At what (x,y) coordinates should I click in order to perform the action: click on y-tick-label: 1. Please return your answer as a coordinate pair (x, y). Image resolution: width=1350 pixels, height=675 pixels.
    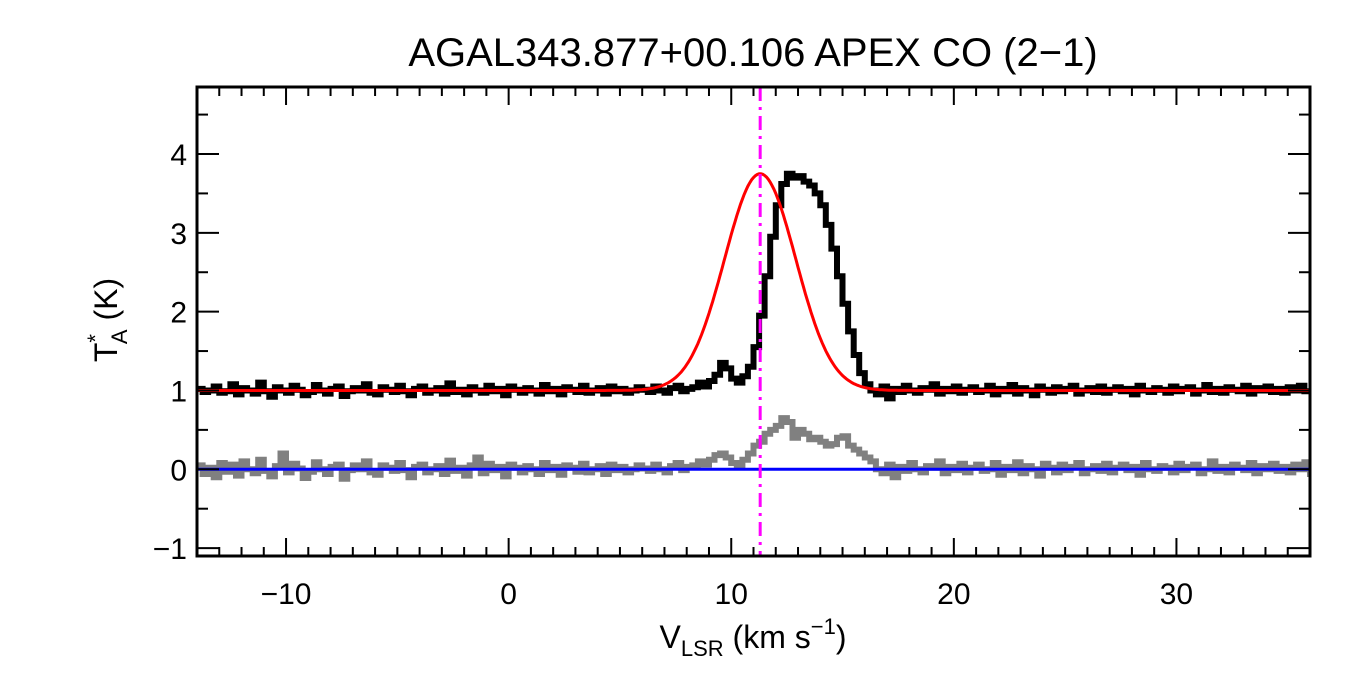
    Looking at the image, I should click on (178, 391).